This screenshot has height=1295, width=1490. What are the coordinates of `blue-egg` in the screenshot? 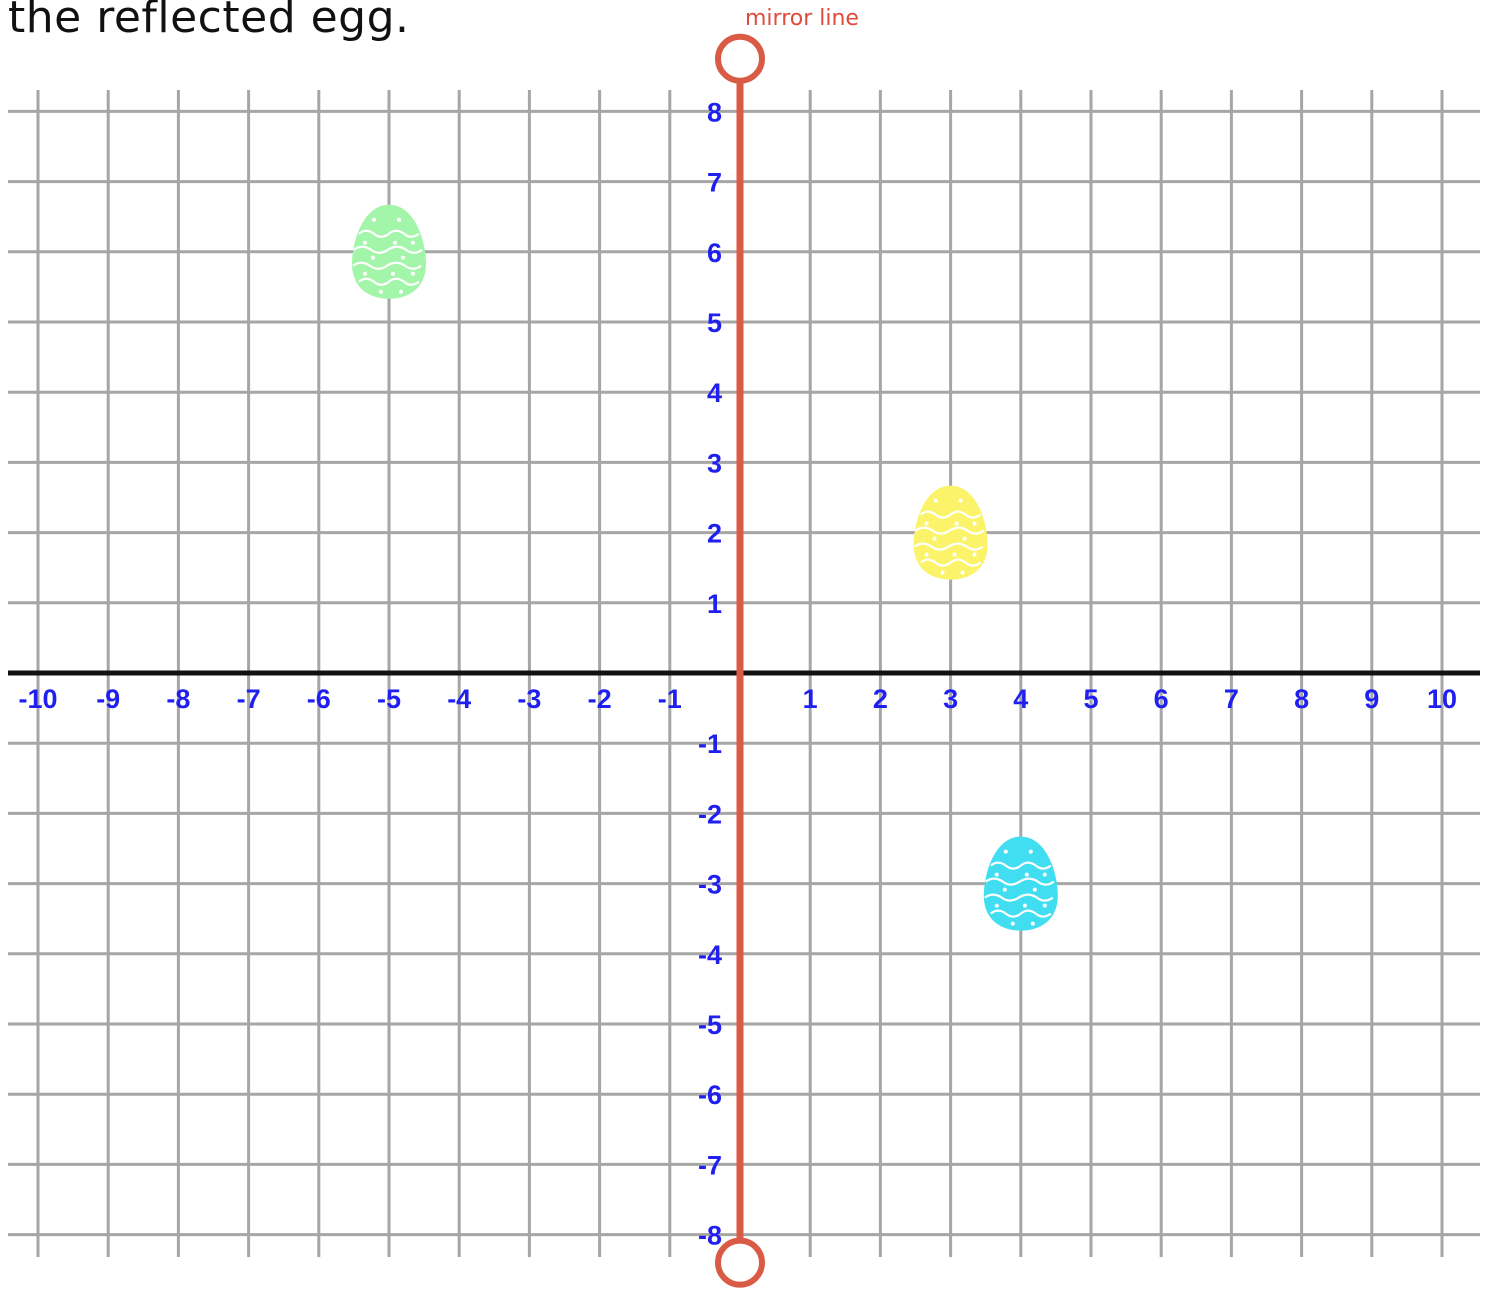 It's located at (1020, 883).